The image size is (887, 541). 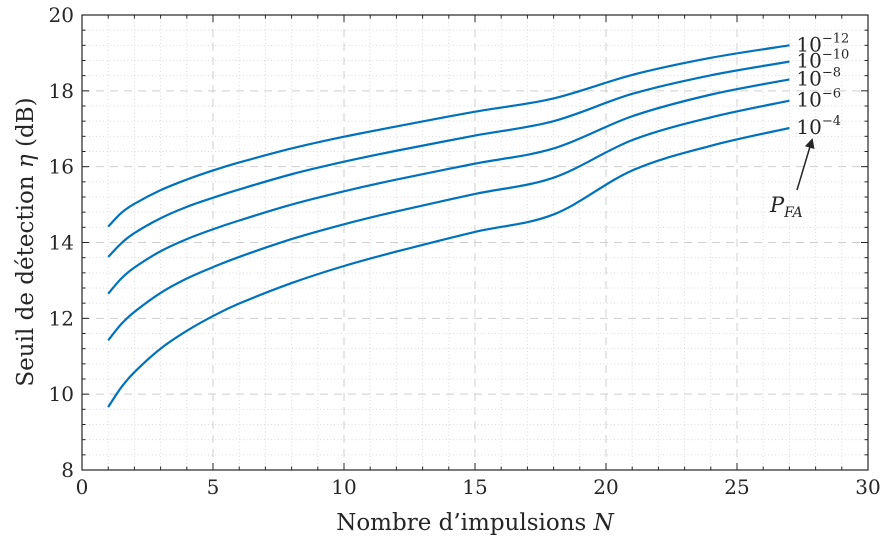 What do you see at coordinates (61, 91) in the screenshot?
I see `y-tick-label: 18` at bounding box center [61, 91].